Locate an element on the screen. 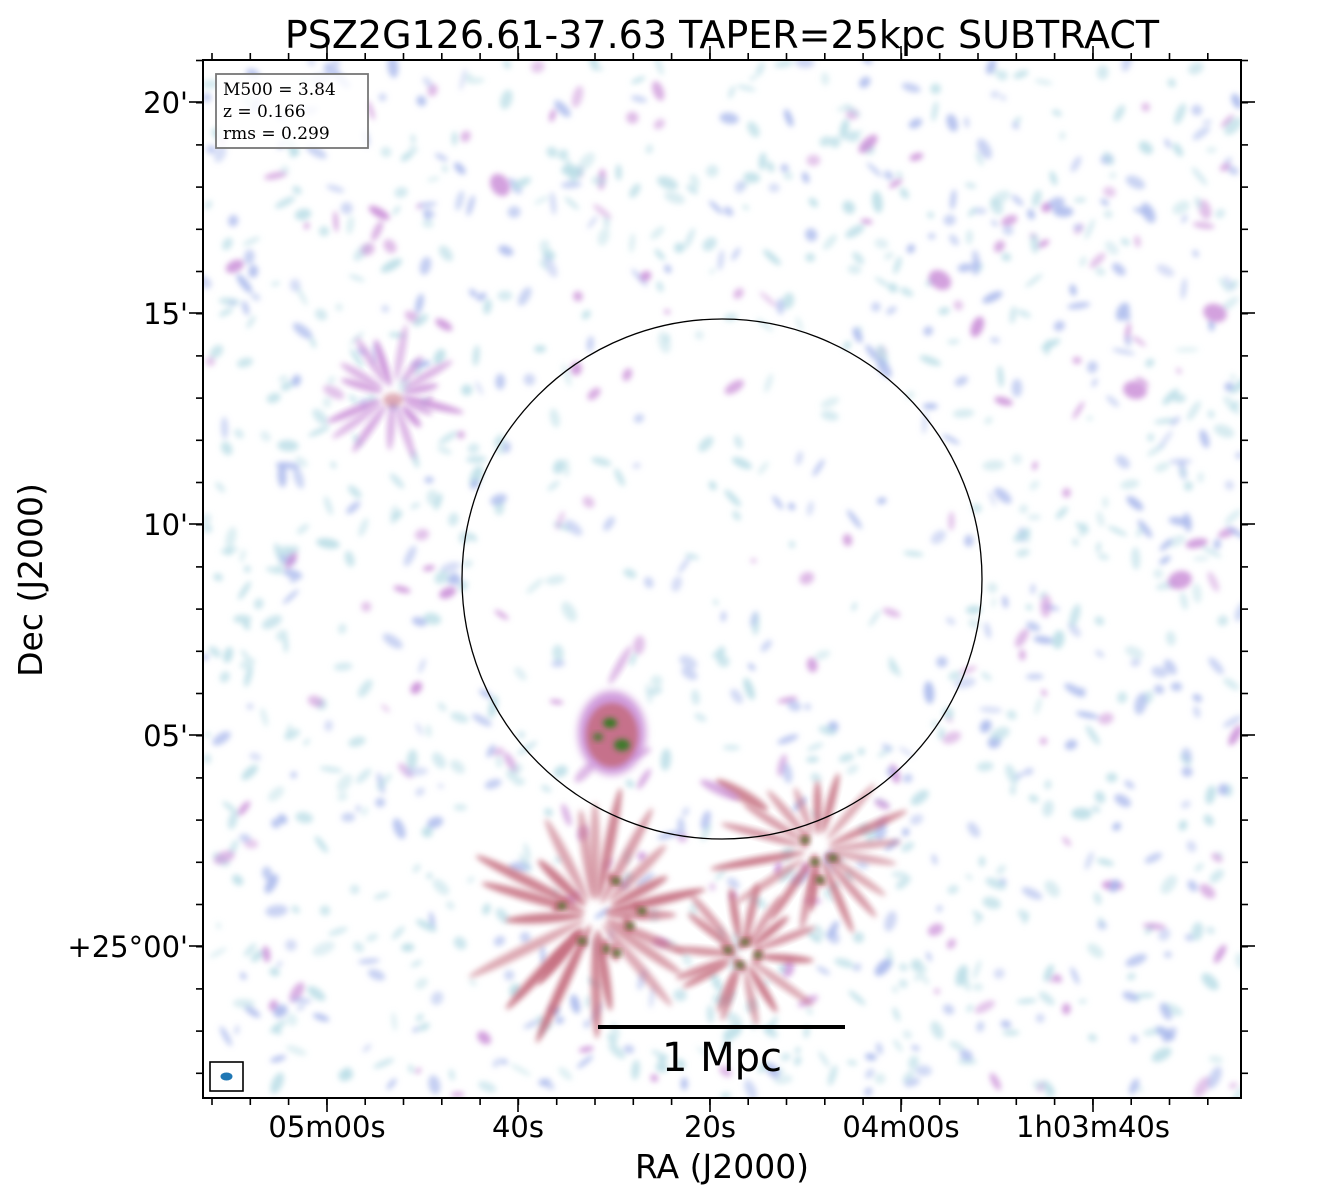 The width and height of the screenshot is (1321, 1200). pink-patch is located at coordinates (1180, 580).